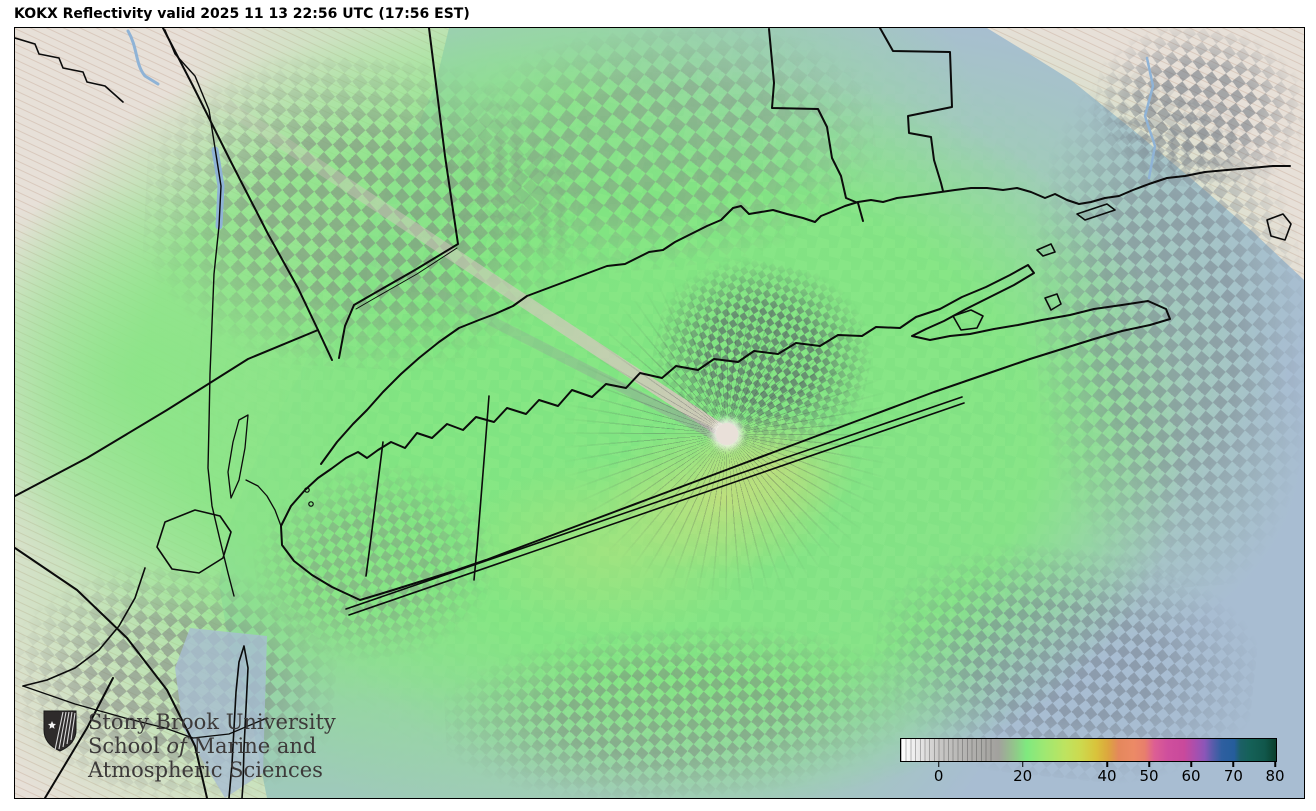 This screenshot has height=811, width=1316. Describe the element at coordinates (84, 627) in the screenshot. I see `nj-bayshore` at that location.